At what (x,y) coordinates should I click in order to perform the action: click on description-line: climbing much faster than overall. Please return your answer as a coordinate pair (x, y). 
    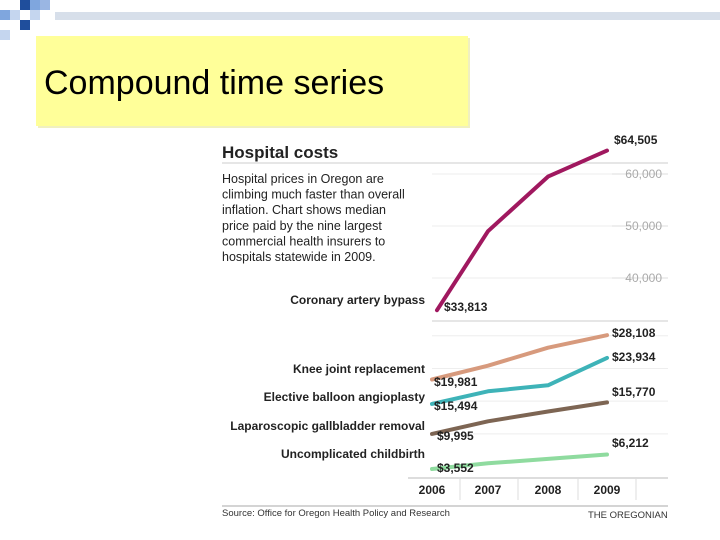
    Looking at the image, I should click on (313, 195).